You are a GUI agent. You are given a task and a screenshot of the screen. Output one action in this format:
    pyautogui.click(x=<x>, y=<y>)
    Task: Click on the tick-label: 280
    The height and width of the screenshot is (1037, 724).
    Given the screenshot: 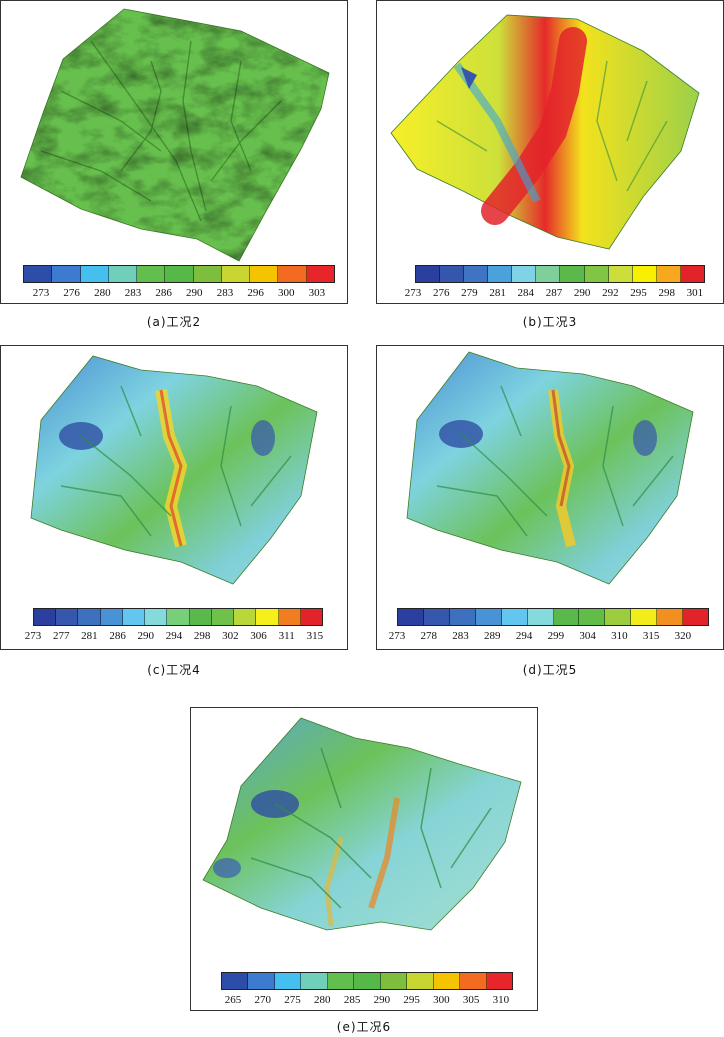 What is the action you would take?
    pyautogui.click(x=322, y=1000)
    